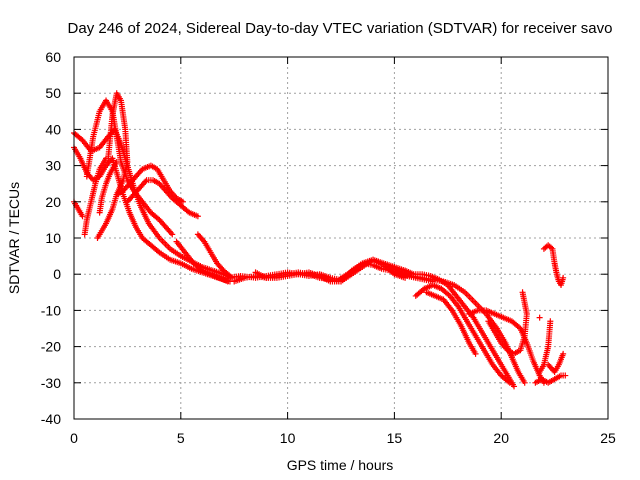  Describe the element at coordinates (53, 57) in the screenshot. I see `y-tick-label: 60` at that location.